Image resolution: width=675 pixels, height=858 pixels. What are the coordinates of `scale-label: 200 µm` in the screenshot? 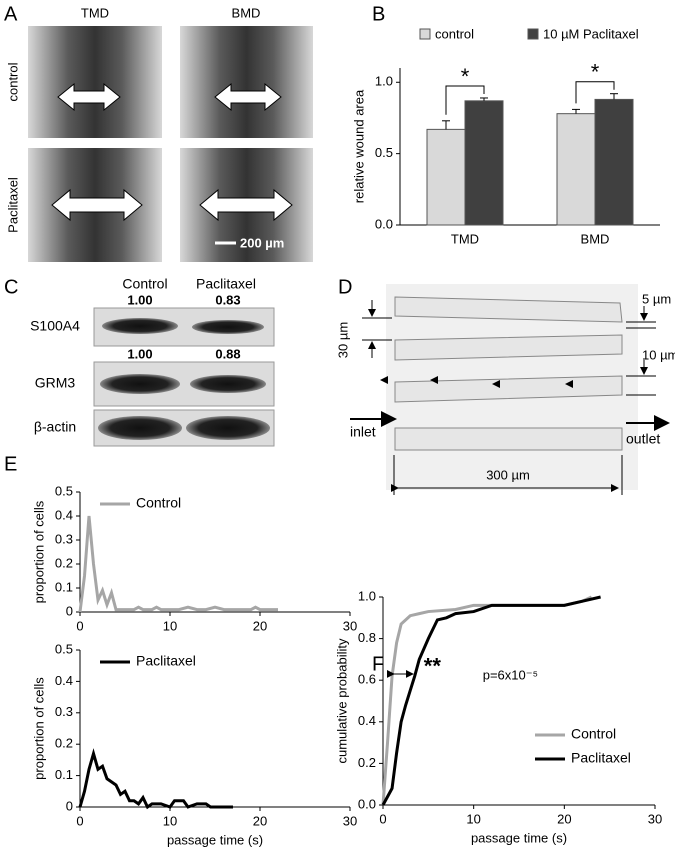 It's located at (262, 242).